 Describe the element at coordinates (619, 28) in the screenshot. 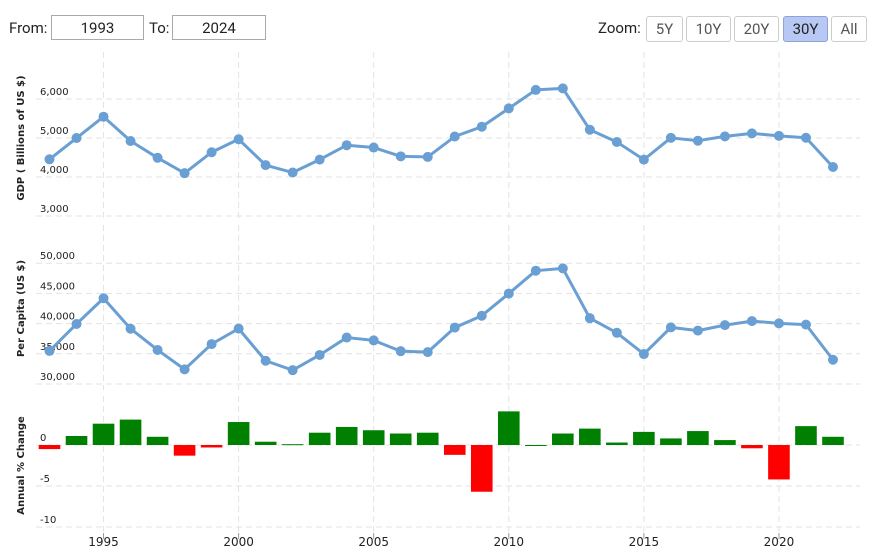

I see `zoom-label: Zoom:` at that location.